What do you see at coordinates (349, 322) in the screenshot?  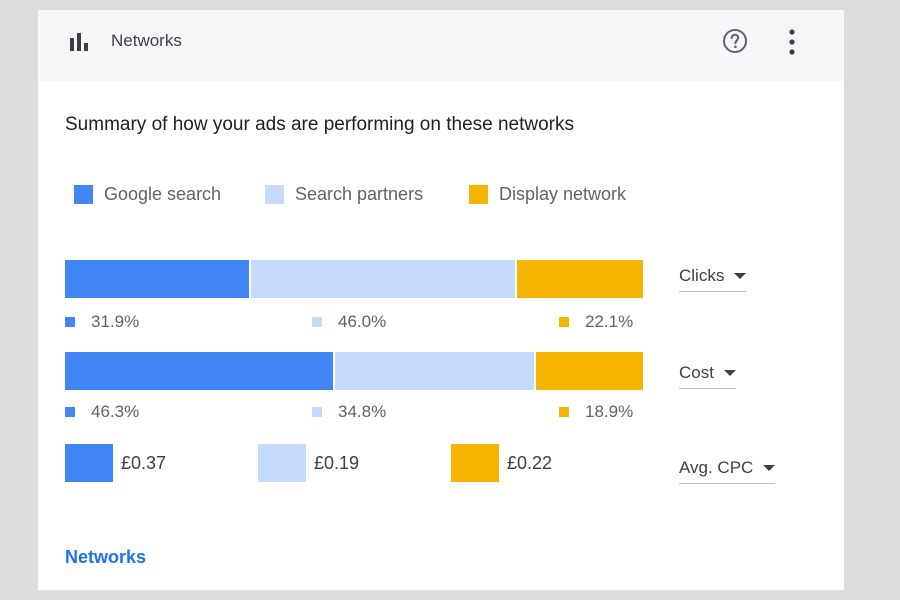 I see `clicks-search-partners-percent: 46.0%` at bounding box center [349, 322].